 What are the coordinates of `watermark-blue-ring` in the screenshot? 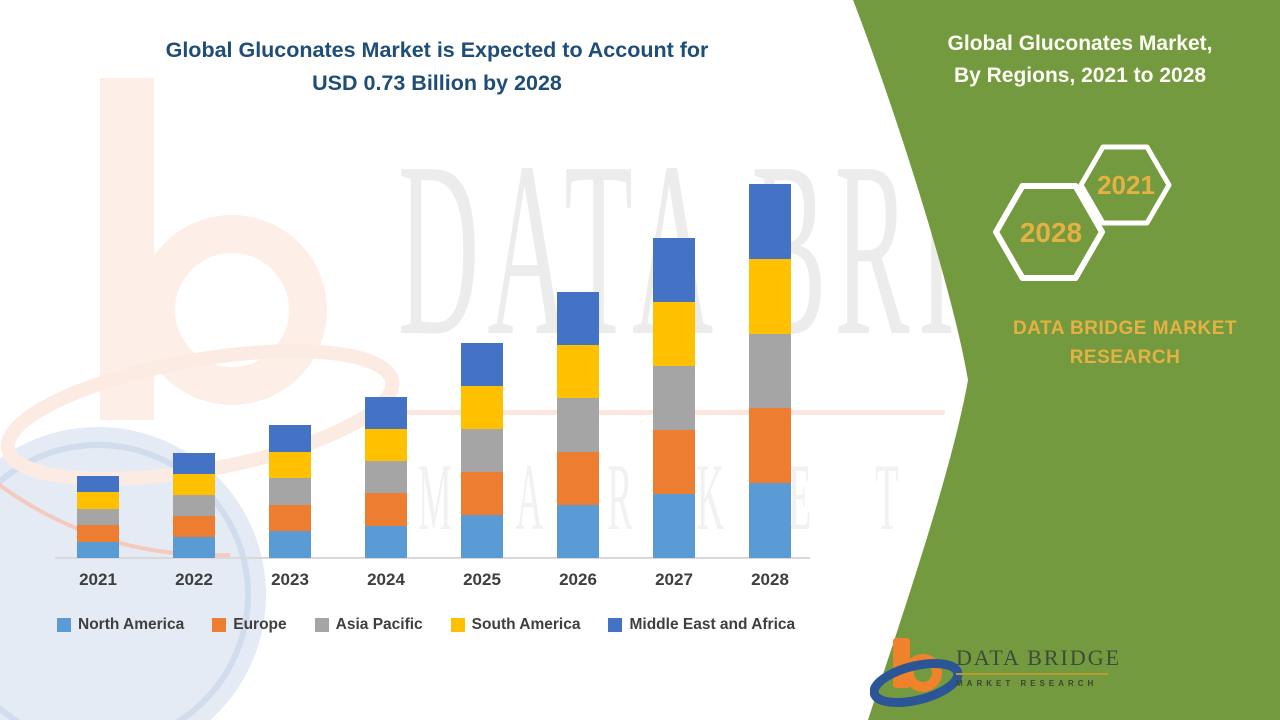 It's located at (125, 581).